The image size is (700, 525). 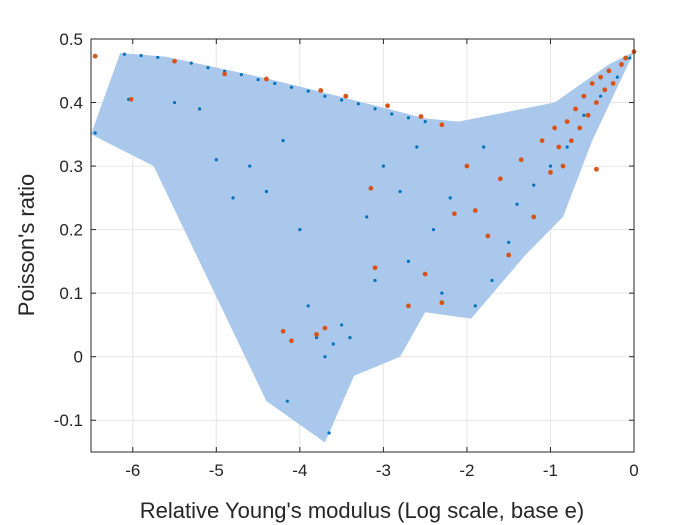 What do you see at coordinates (71, 166) in the screenshot?
I see `y-tick-label: 0.3` at bounding box center [71, 166].